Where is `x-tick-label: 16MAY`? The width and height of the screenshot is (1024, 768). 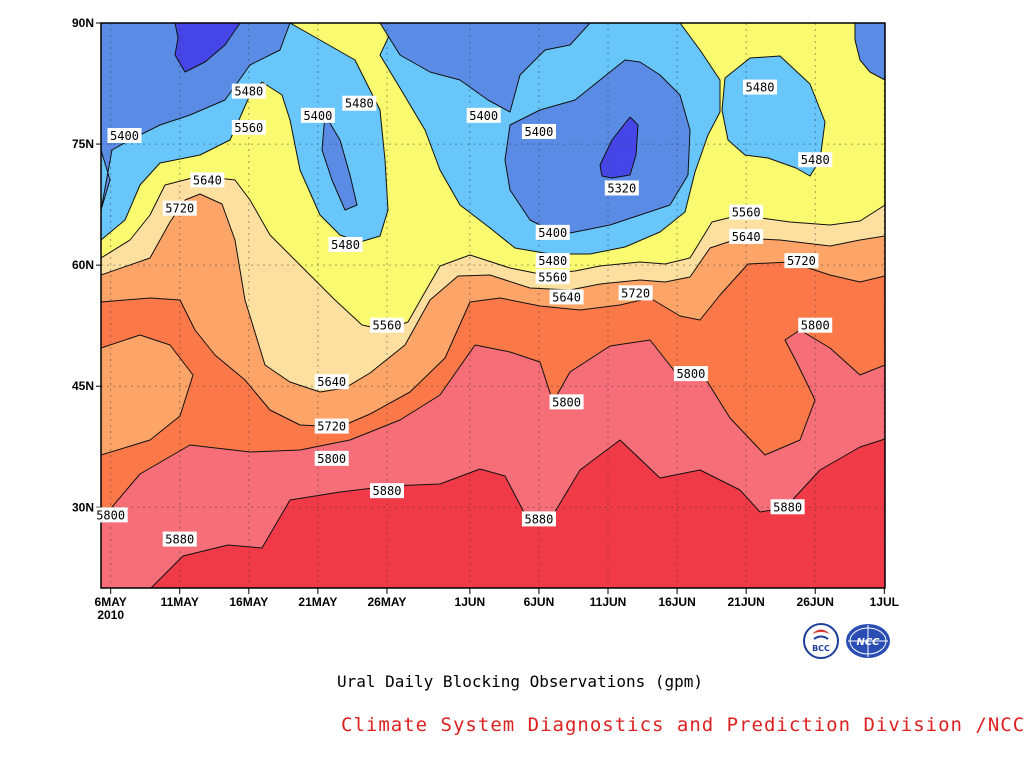
x-tick-label: 16MAY is located at coordinates (248, 602).